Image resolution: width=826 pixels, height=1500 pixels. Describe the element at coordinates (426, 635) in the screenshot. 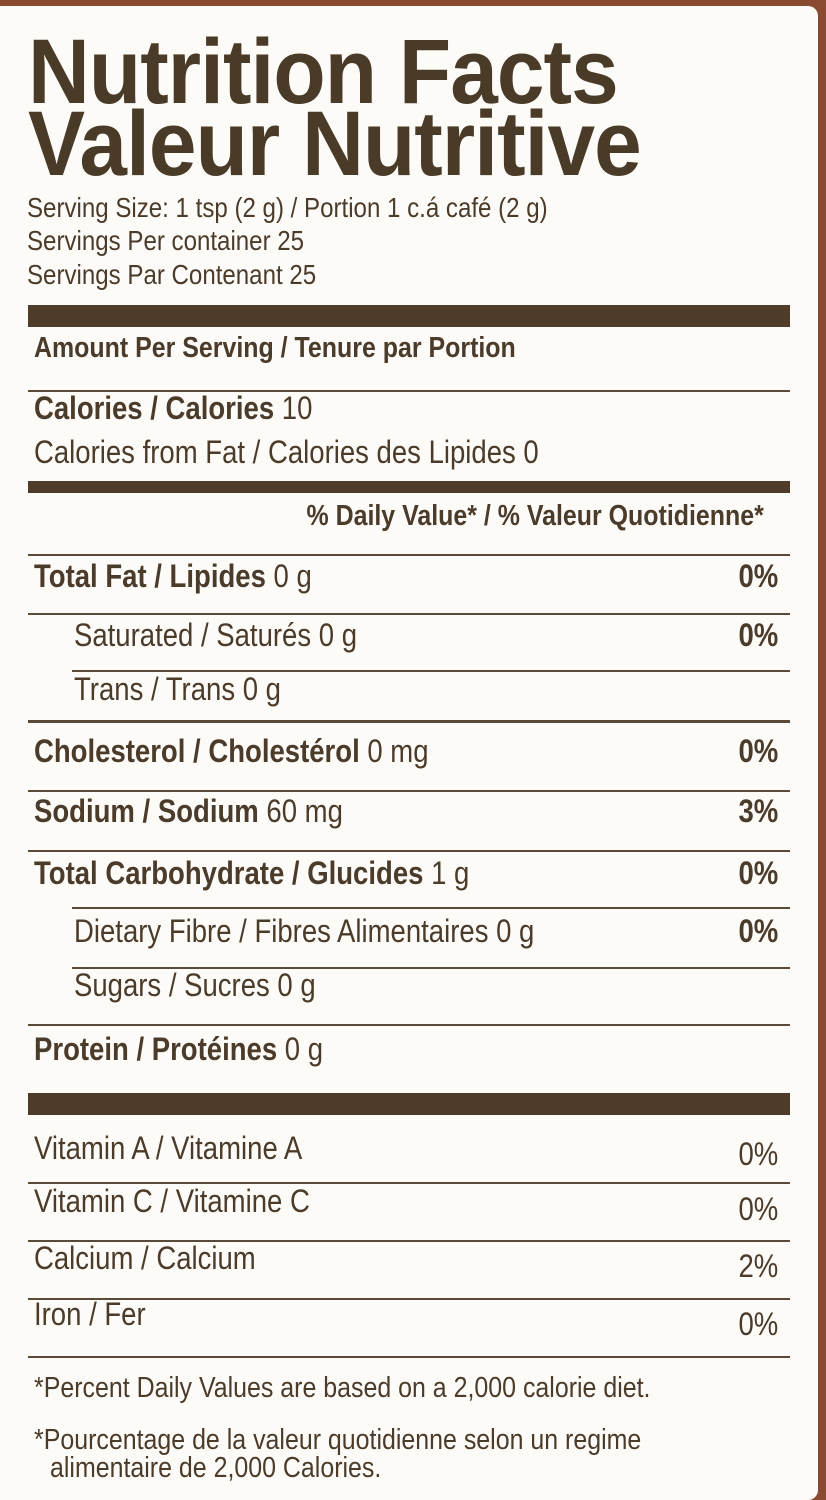

I see `nutrient-row-saturated: Saturated / Saturés 0 g 0%` at that location.